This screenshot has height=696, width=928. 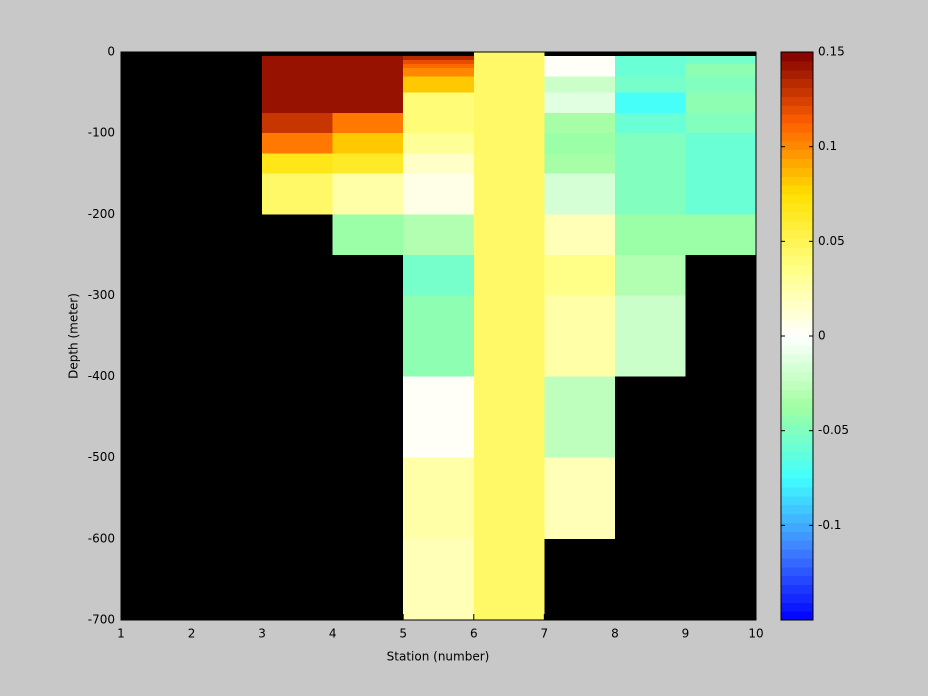 What do you see at coordinates (101, 133) in the screenshot?
I see `y-tick-label: -100` at bounding box center [101, 133].